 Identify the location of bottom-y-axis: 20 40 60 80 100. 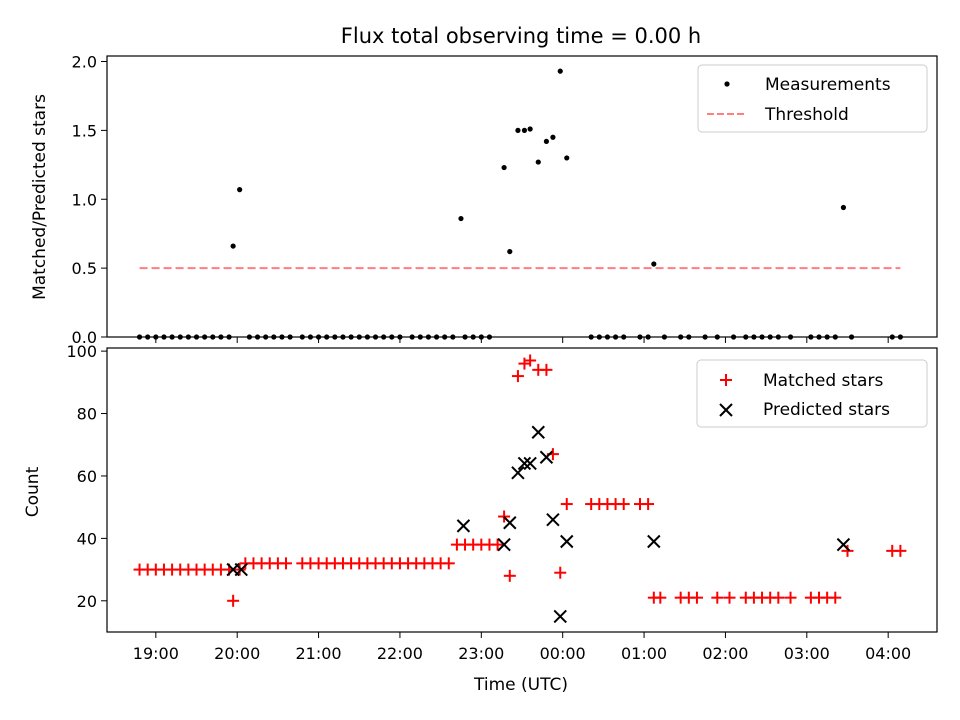
(86, 476).